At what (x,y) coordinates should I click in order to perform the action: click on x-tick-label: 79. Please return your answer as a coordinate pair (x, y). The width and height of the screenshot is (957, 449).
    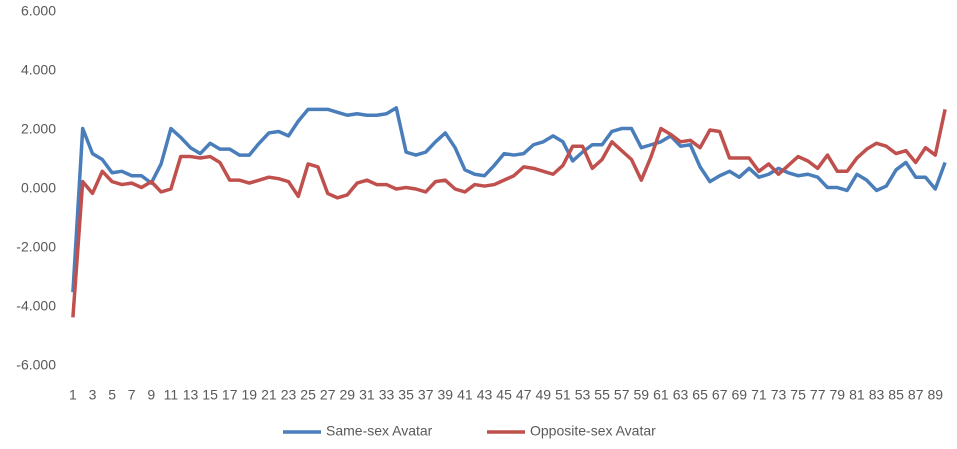
    Looking at the image, I should click on (838, 395).